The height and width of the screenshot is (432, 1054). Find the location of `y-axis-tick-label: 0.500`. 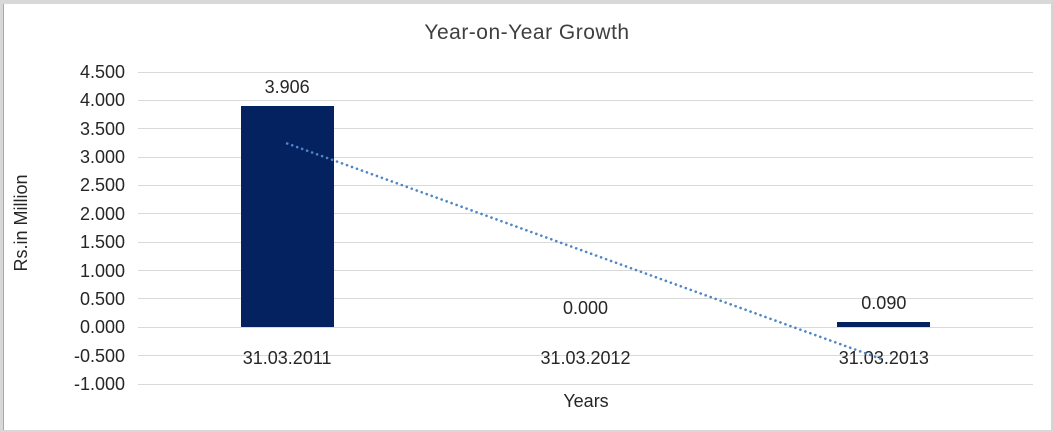

y-axis-tick-label: 0.500 is located at coordinates (102, 298).